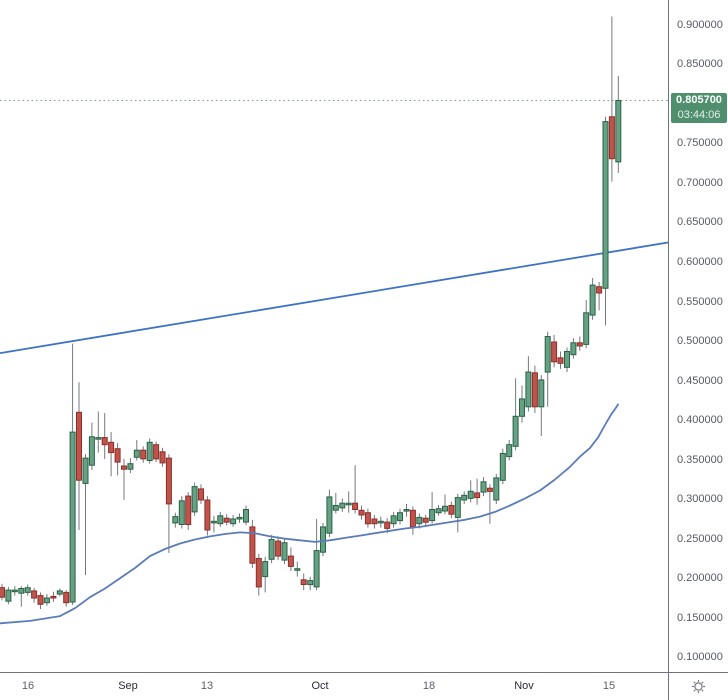 This screenshot has height=700, width=728. Describe the element at coordinates (700, 380) in the screenshot. I see `price-axis-label: 0.450000` at that location.